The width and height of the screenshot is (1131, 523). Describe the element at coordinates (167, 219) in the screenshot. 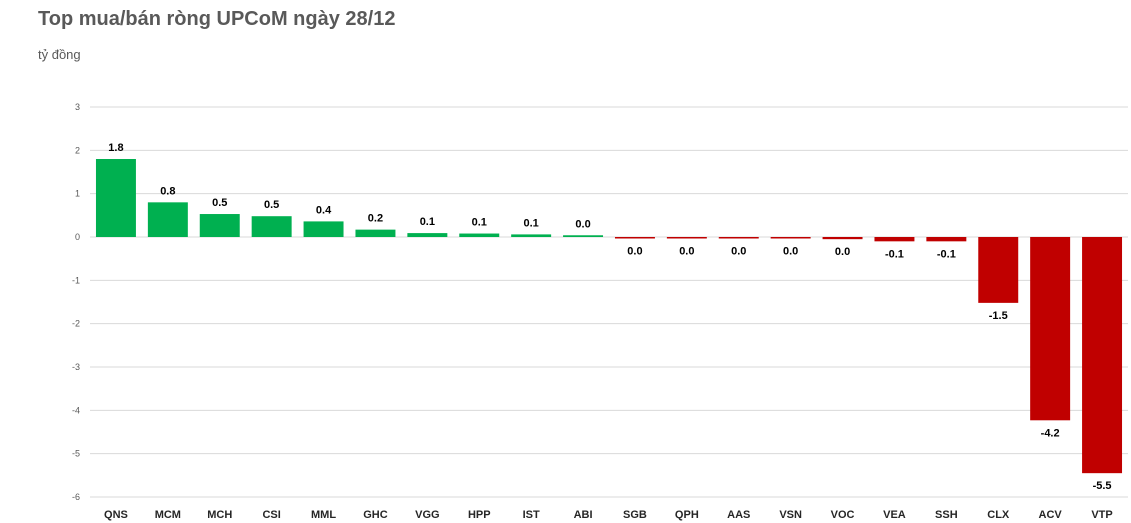

I see `bar-mcm` at that location.